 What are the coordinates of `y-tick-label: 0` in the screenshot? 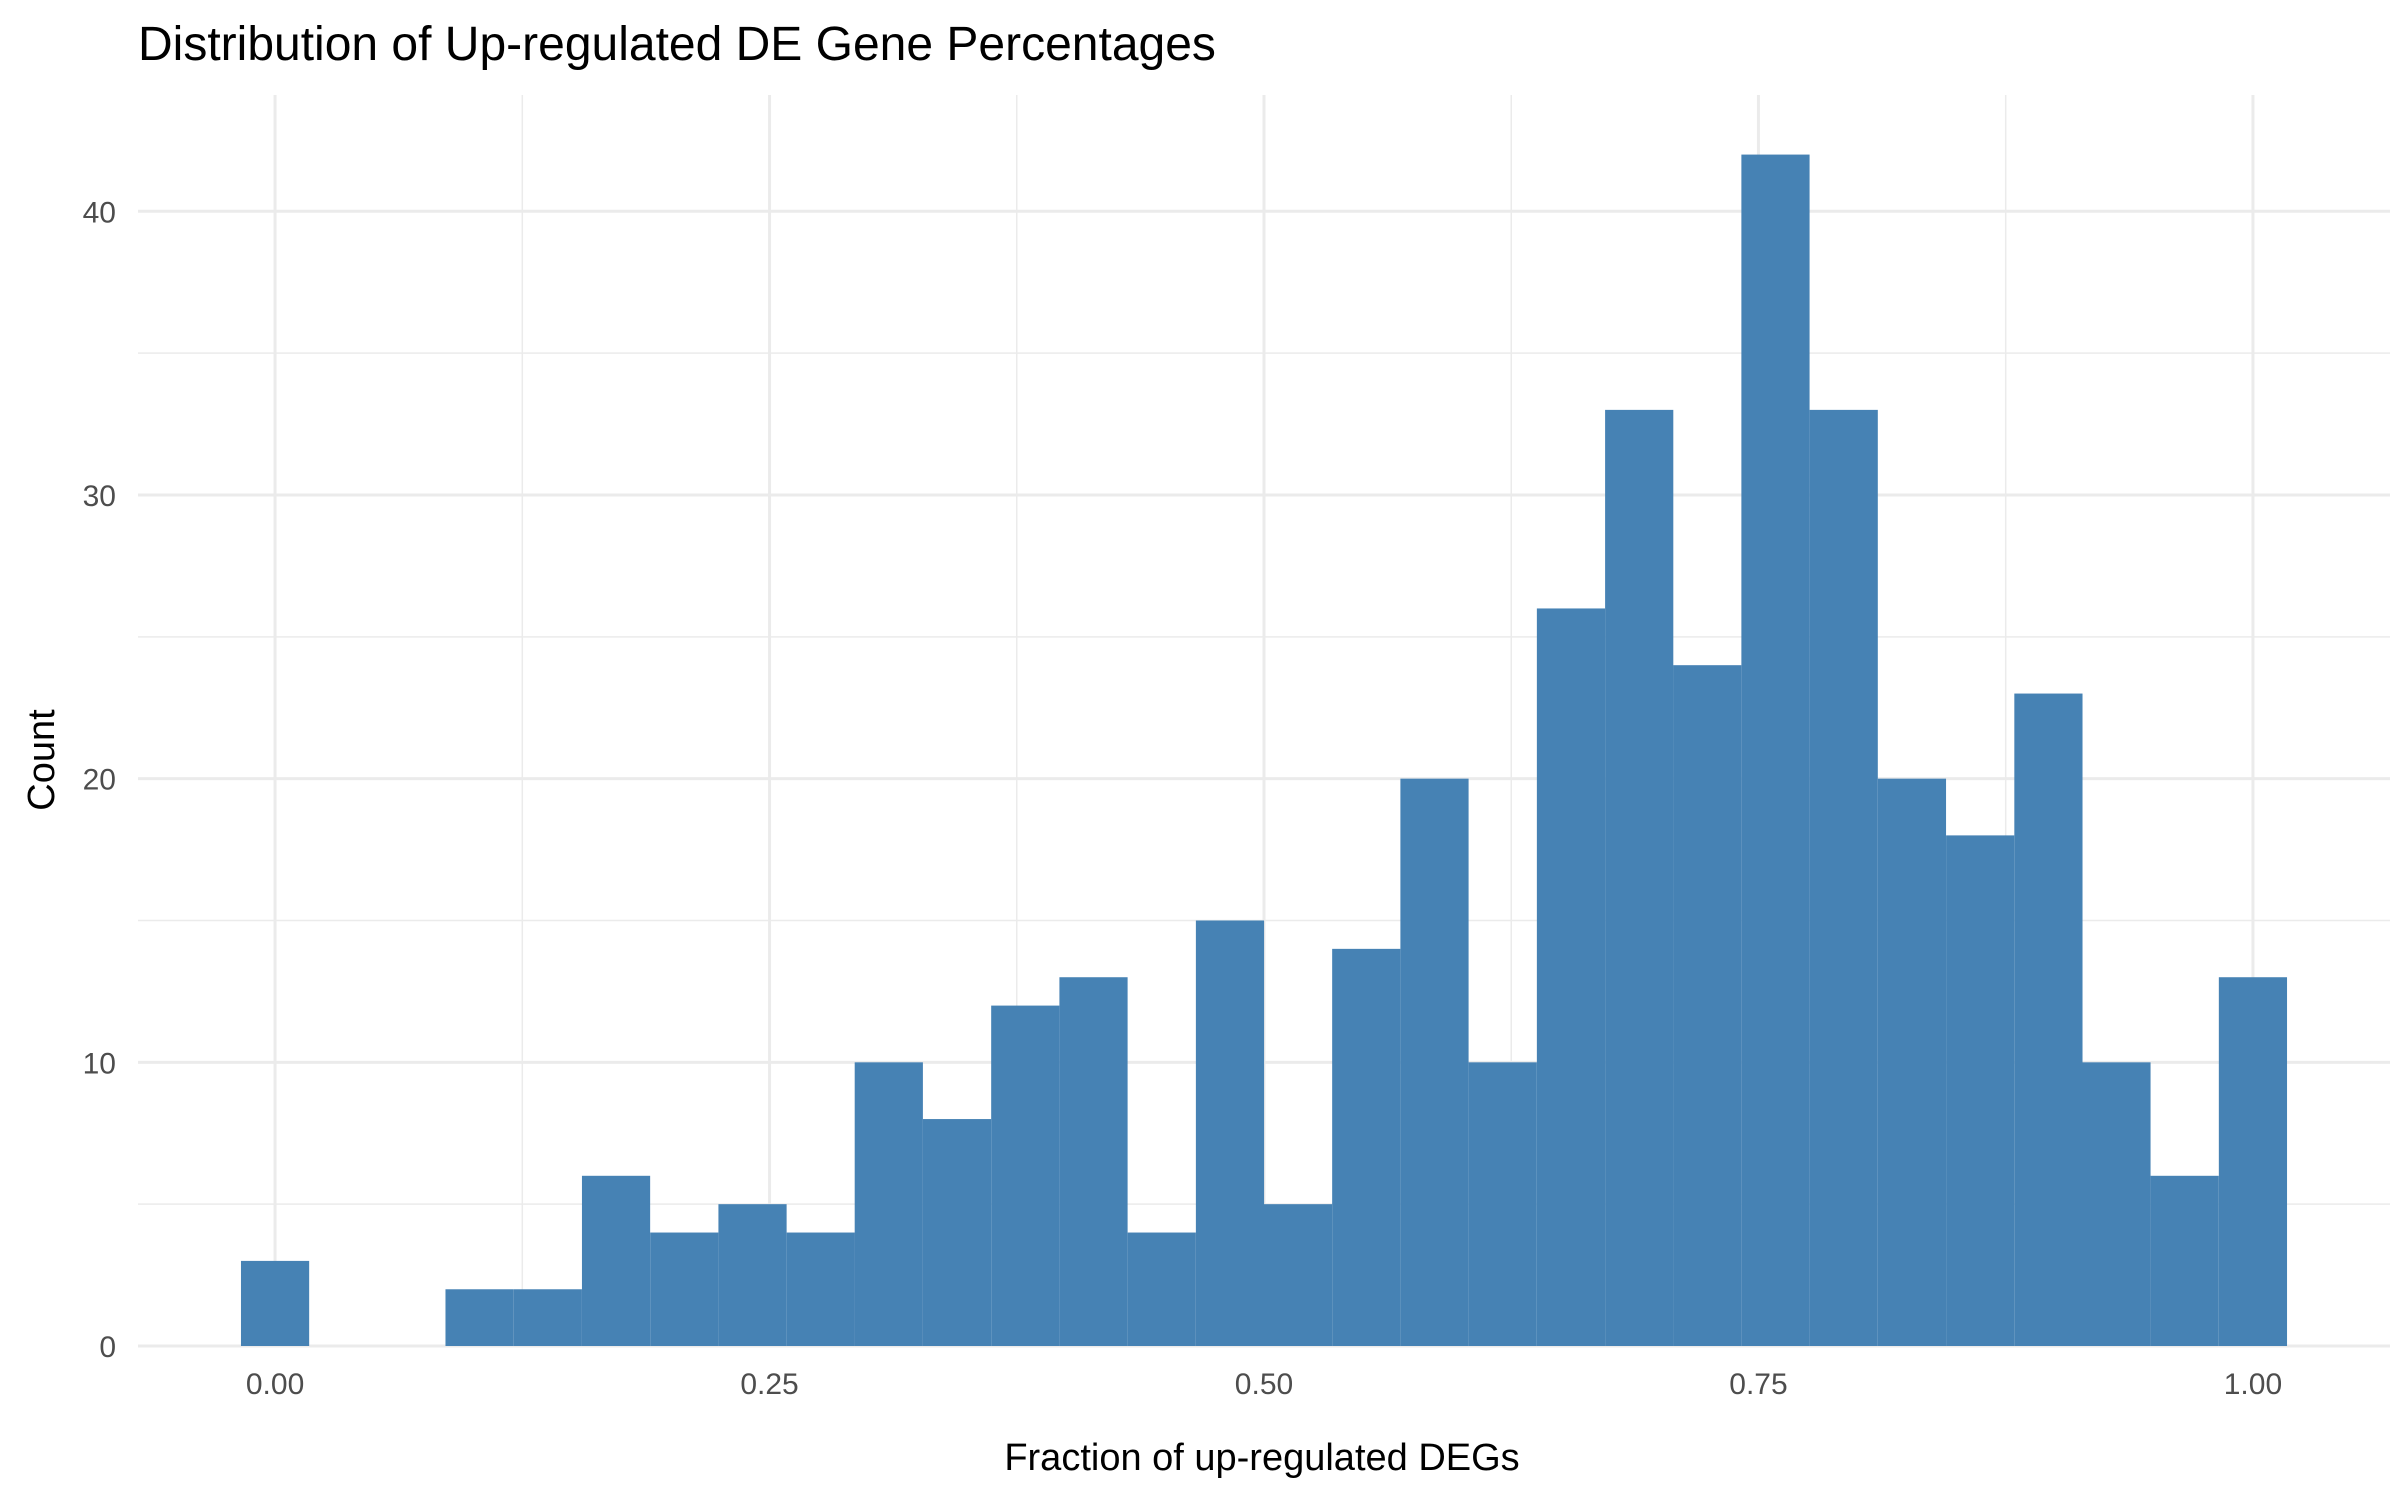 It's located at (107, 1347).